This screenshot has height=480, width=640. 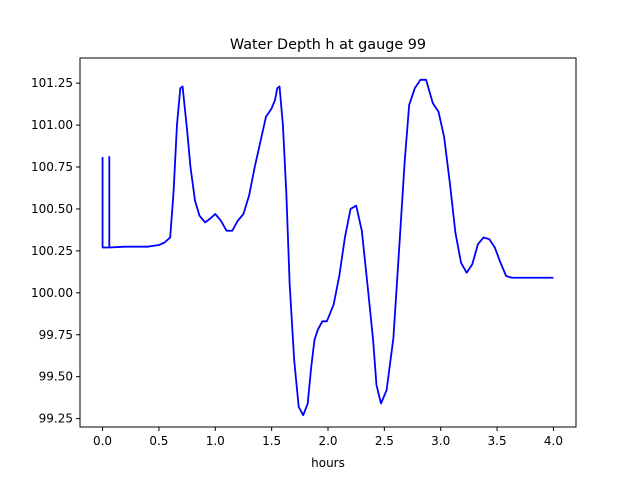 What do you see at coordinates (56, 377) in the screenshot?
I see `y-tick-label: 99.50` at bounding box center [56, 377].